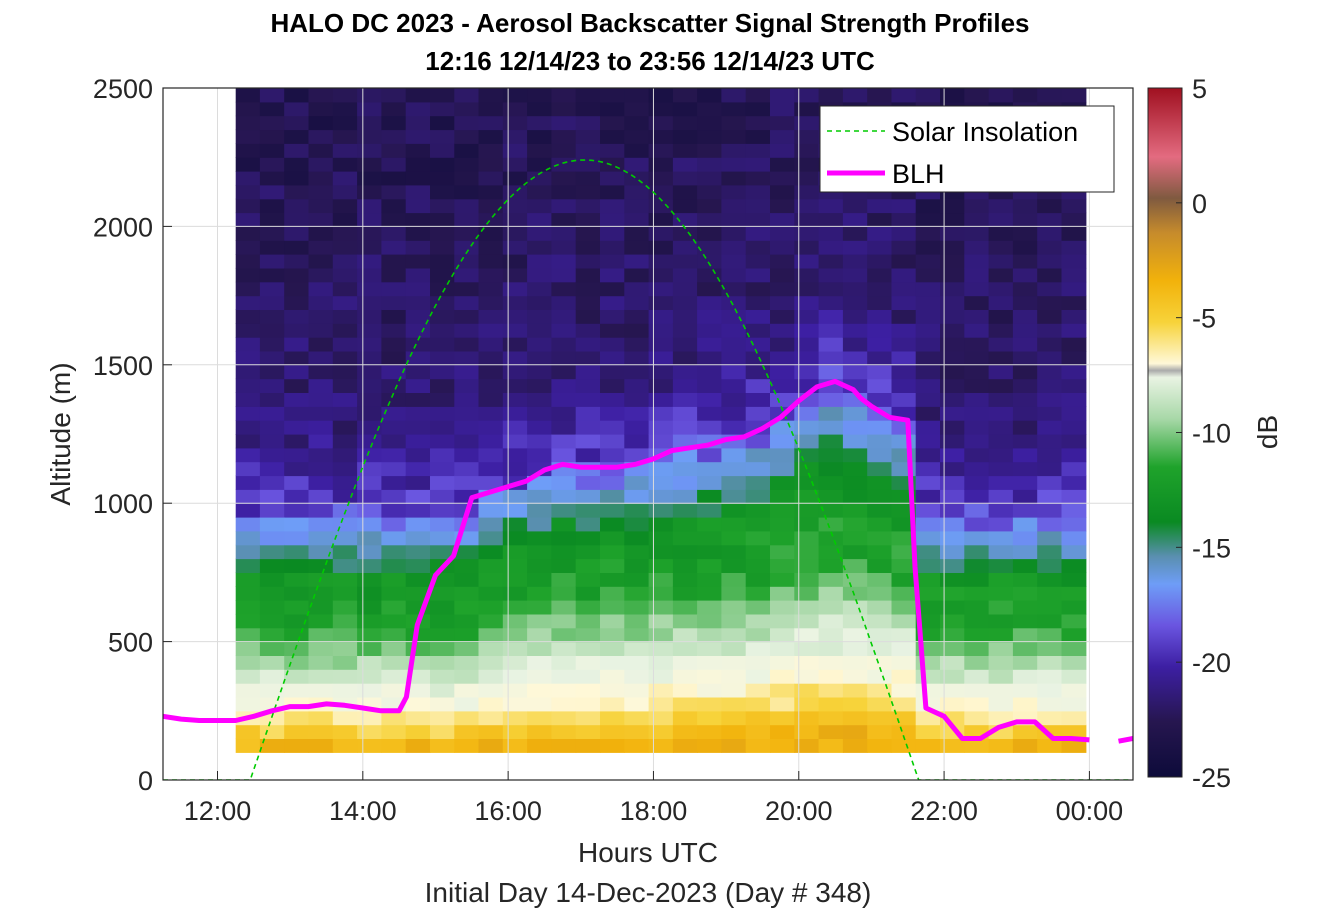 This screenshot has width=1343, height=911. What do you see at coordinates (1211, 778) in the screenshot?
I see `colorbar-tick-label: -25` at bounding box center [1211, 778].